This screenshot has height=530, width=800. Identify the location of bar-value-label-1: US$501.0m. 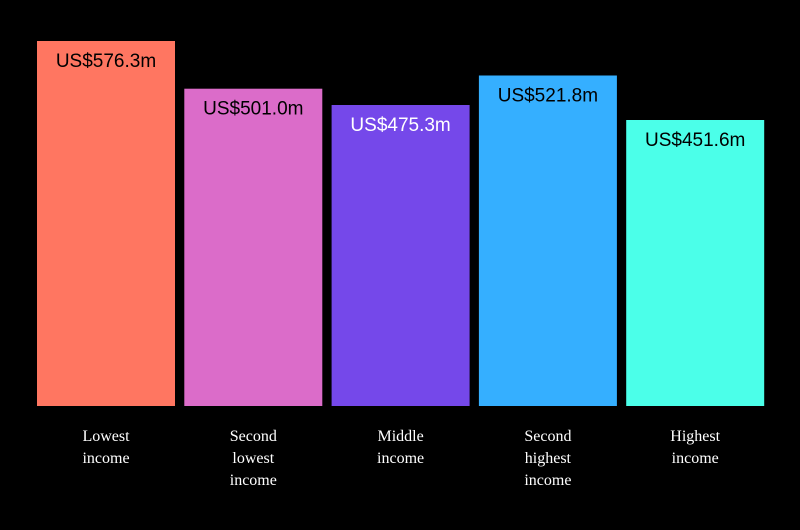
(253, 109).